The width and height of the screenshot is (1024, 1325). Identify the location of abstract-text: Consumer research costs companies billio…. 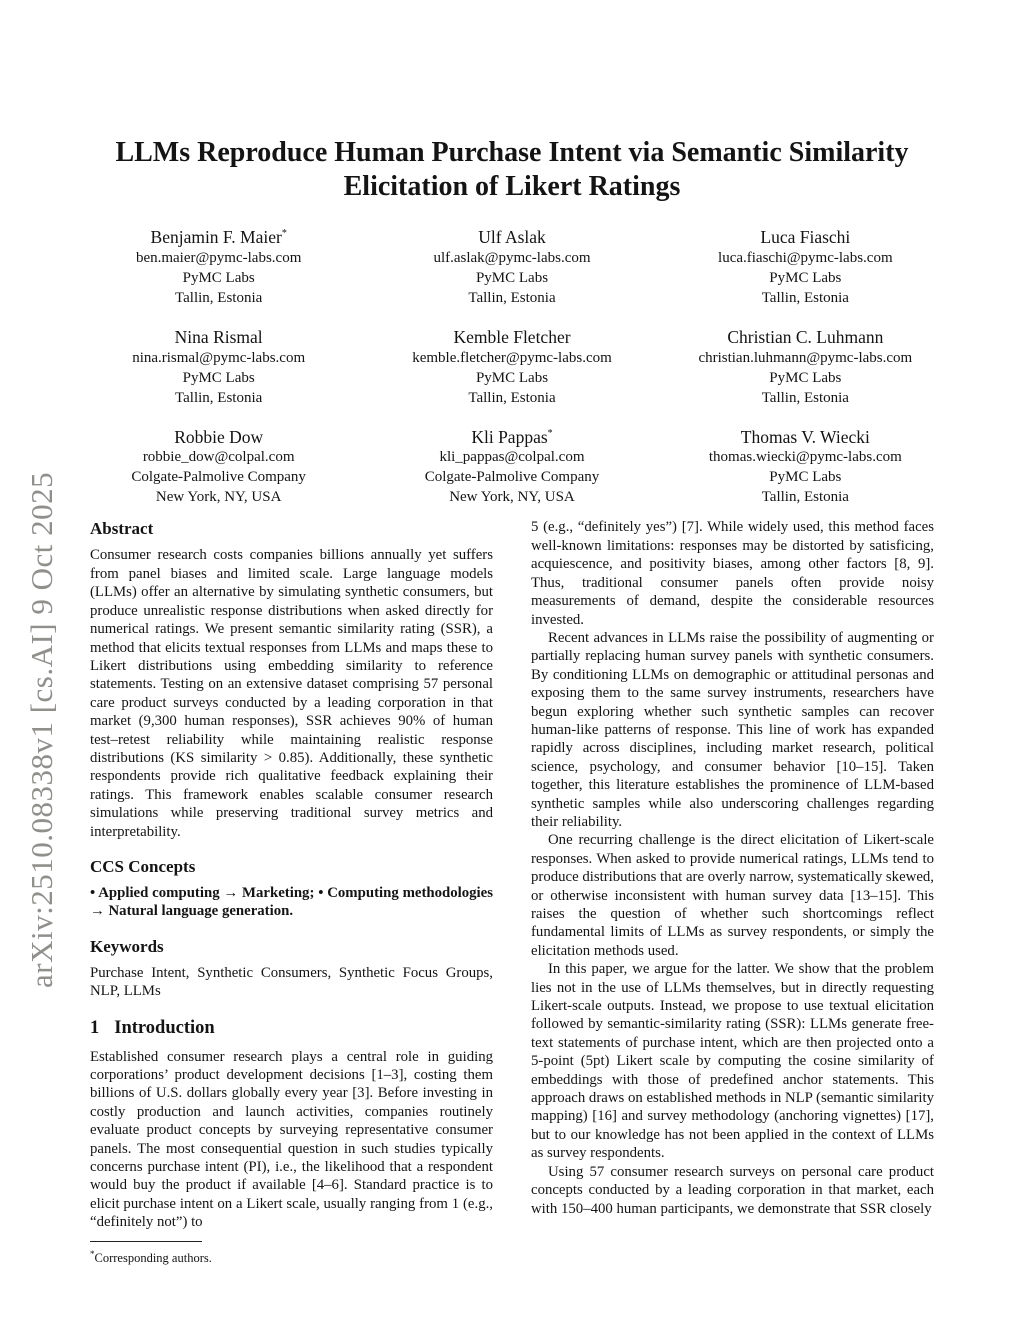
(291, 693).